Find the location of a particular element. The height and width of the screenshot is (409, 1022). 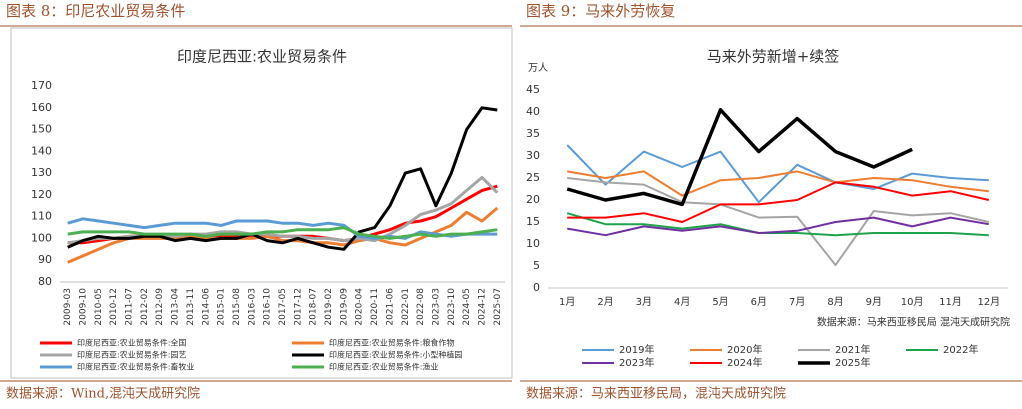

x-tick-label: 2009-03 is located at coordinates (68, 307).